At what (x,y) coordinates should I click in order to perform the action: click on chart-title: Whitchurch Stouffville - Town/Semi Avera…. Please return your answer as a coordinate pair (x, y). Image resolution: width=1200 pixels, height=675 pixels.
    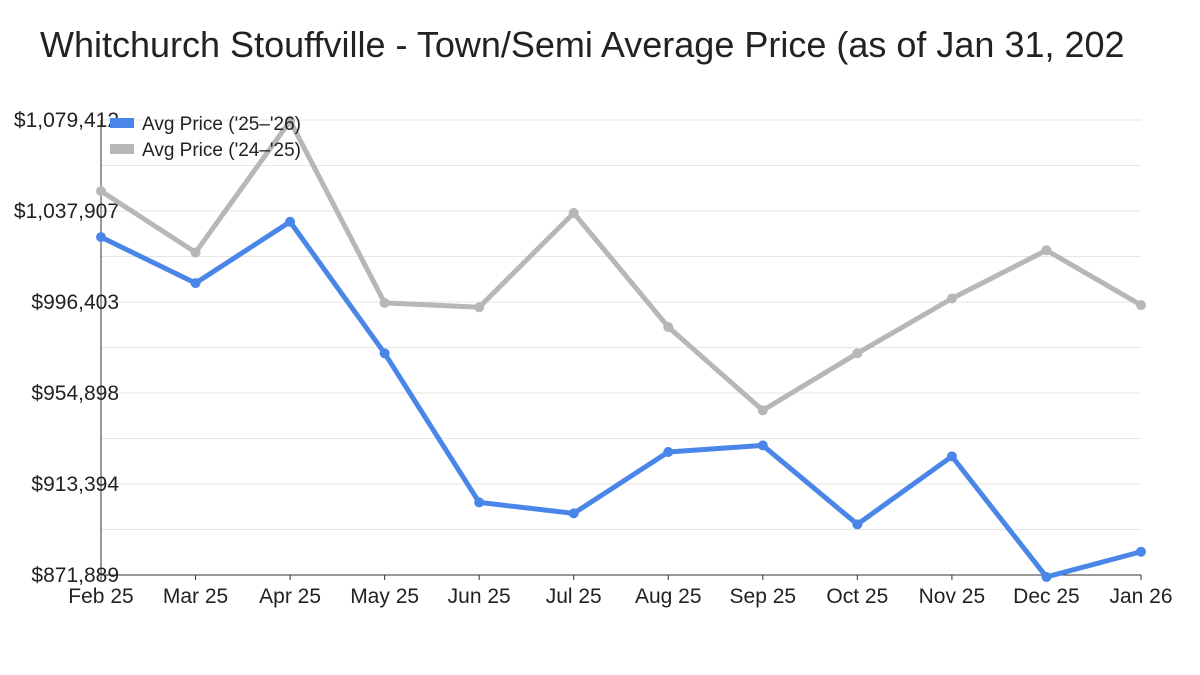
    Looking at the image, I should click on (582, 44).